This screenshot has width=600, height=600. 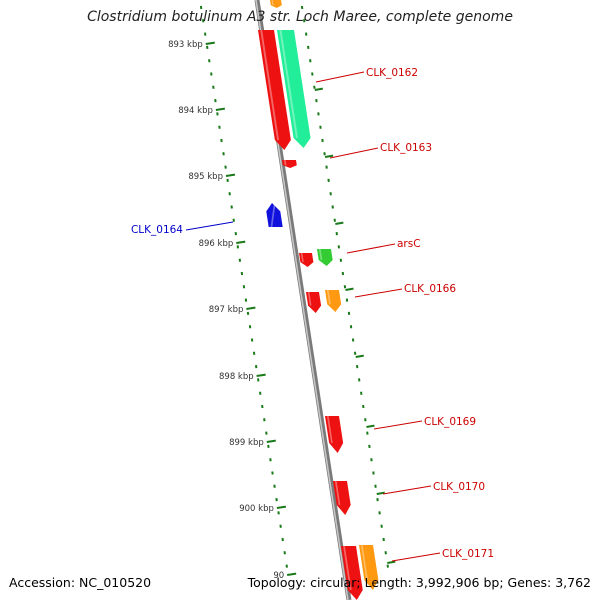 What do you see at coordinates (459, 487) in the screenshot?
I see `gene-label-clk0170: CLK_0170` at bounding box center [459, 487].